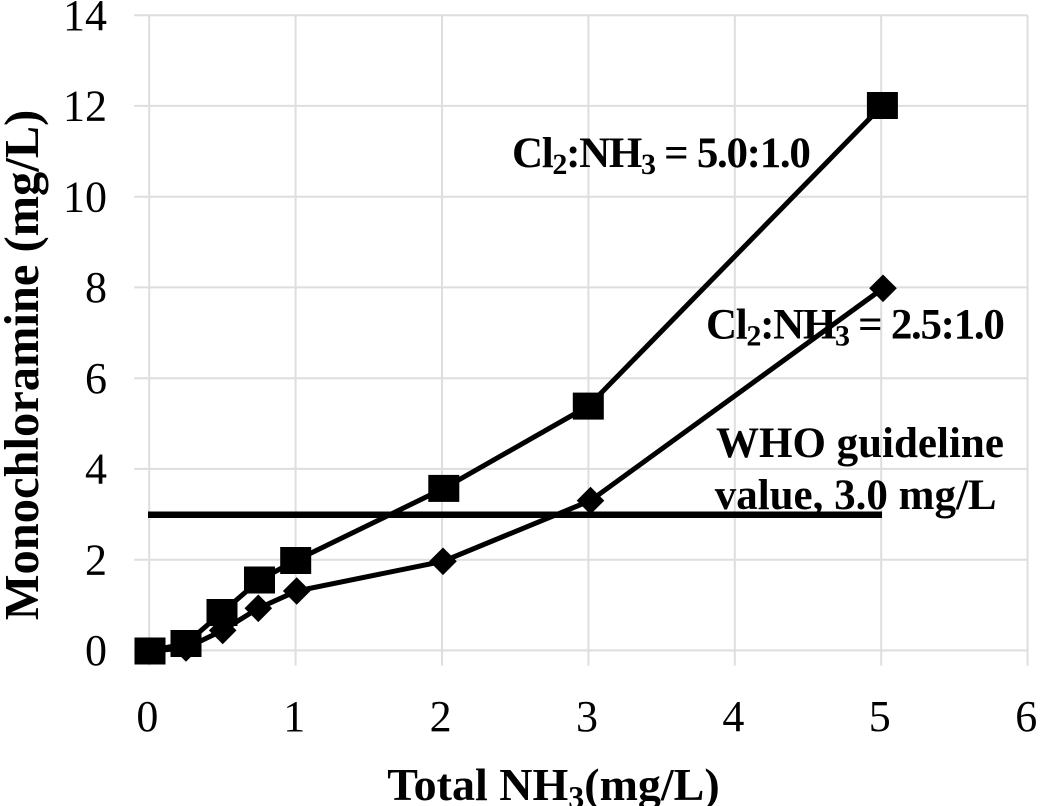 The width and height of the screenshot is (1041, 806). I want to click on svg-text: WHO guideline, so click(860, 443).